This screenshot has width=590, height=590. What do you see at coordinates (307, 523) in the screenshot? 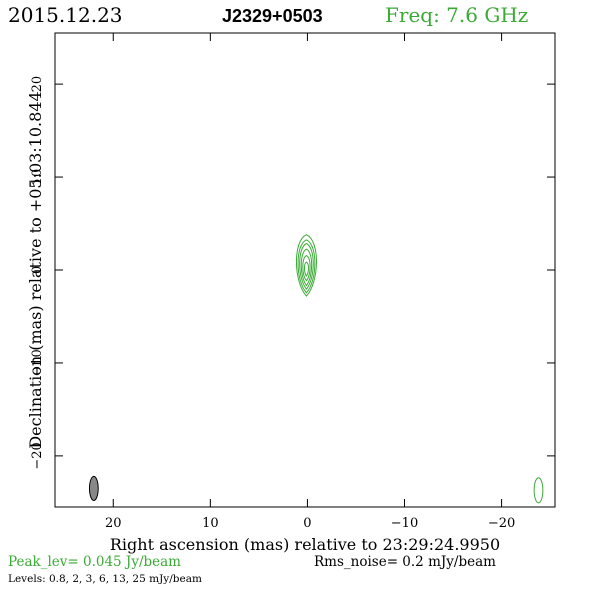
I see `x-tick-label: 0` at bounding box center [307, 523].